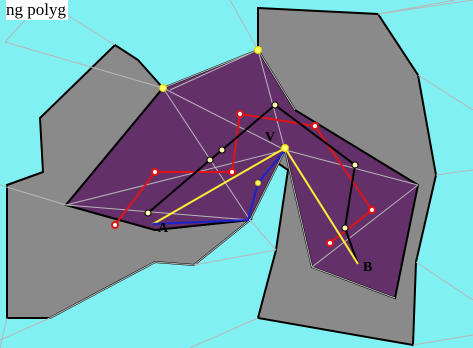  What do you see at coordinates (37, 10) in the screenshot?
I see `caption-text: ng polyg` at bounding box center [37, 10].